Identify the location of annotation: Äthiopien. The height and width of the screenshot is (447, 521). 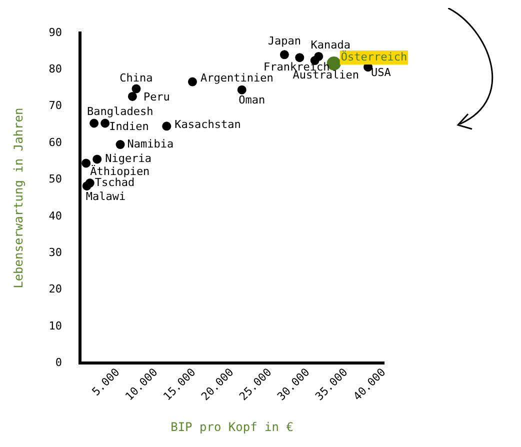
(120, 171).